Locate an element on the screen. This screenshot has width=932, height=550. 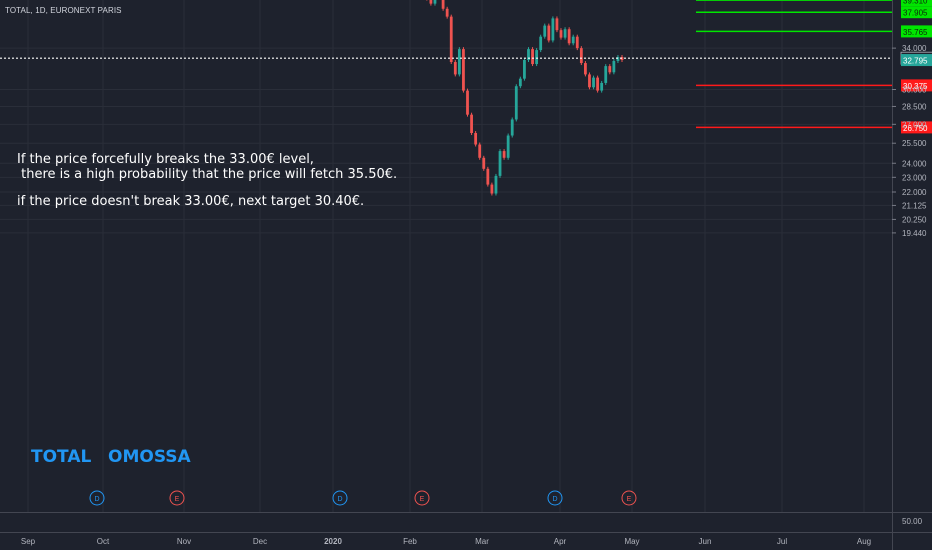
candles is located at coordinates (525, 98).